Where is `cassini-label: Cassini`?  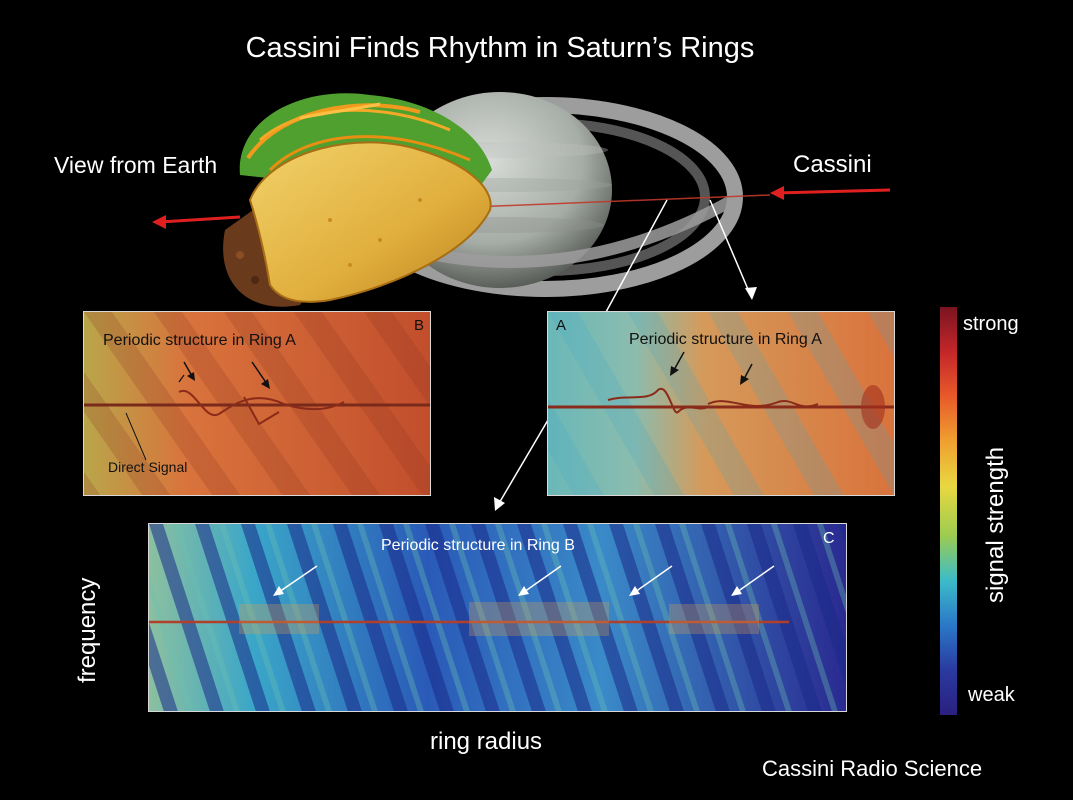
cassini-label: Cassini is located at coordinates (832, 164).